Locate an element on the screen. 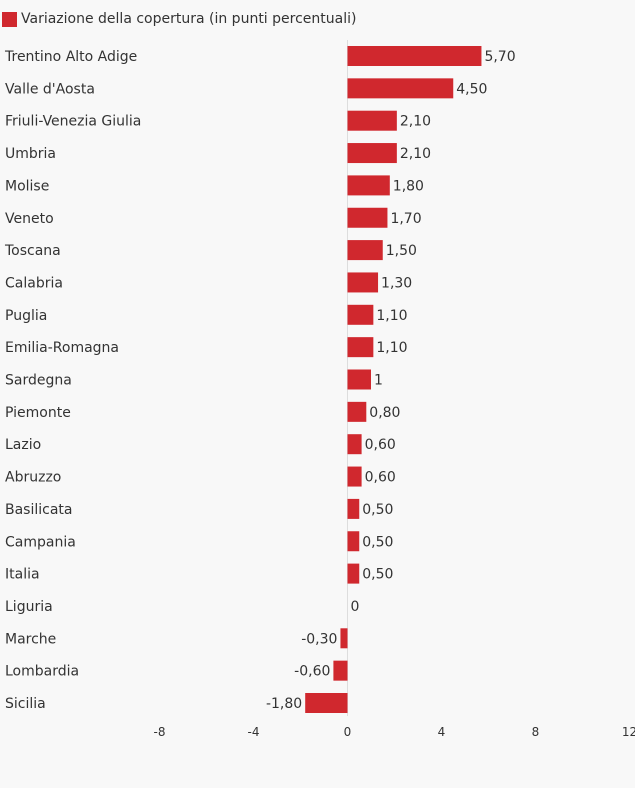  data-label: 4,50 is located at coordinates (471, 89).